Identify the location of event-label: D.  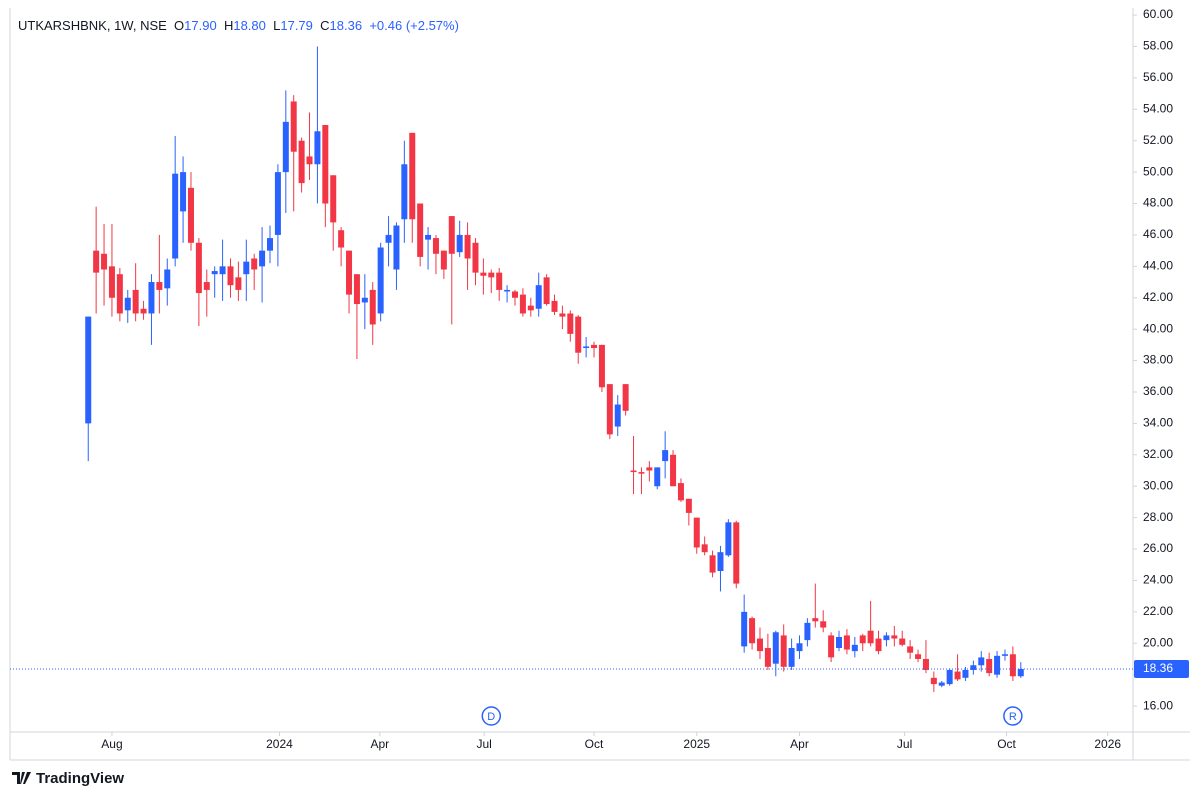
(491, 717).